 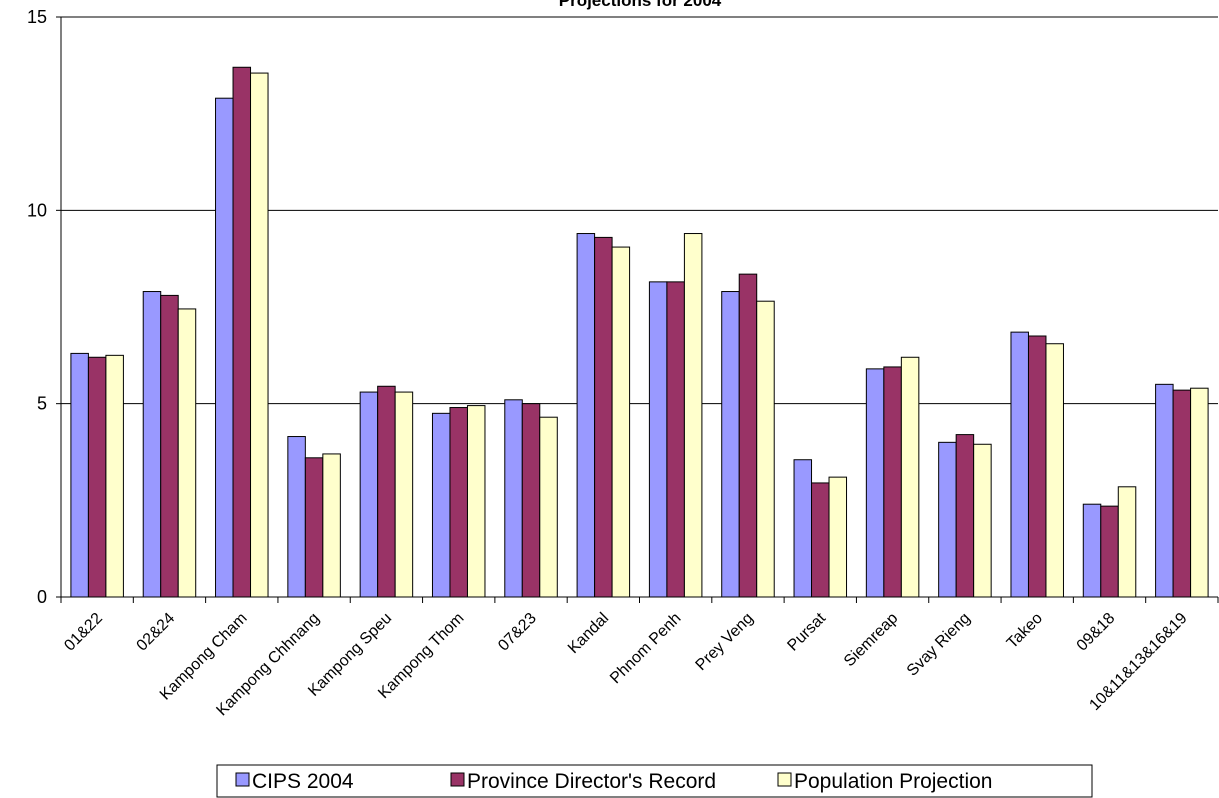 I want to click on legend-box, so click(x=654, y=781).